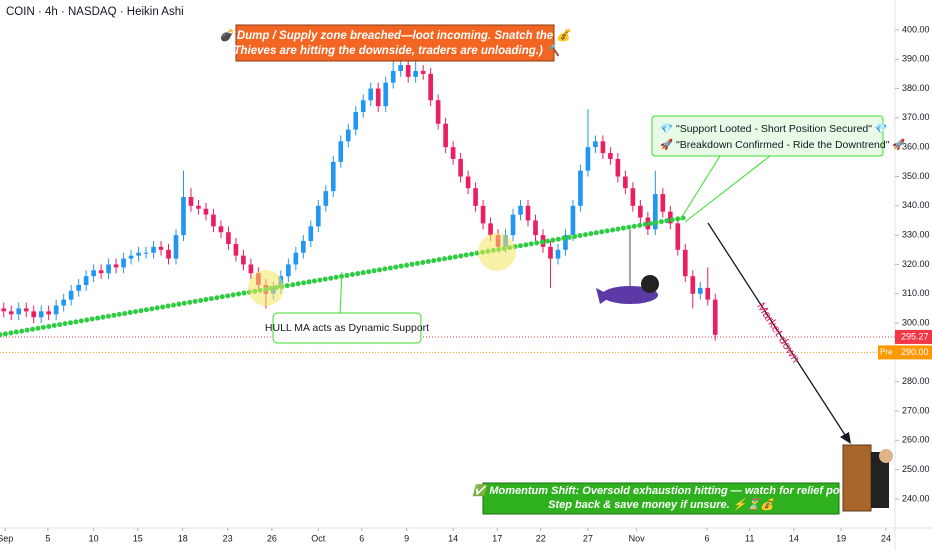  I want to click on x-tick-label: 19, so click(841, 538).